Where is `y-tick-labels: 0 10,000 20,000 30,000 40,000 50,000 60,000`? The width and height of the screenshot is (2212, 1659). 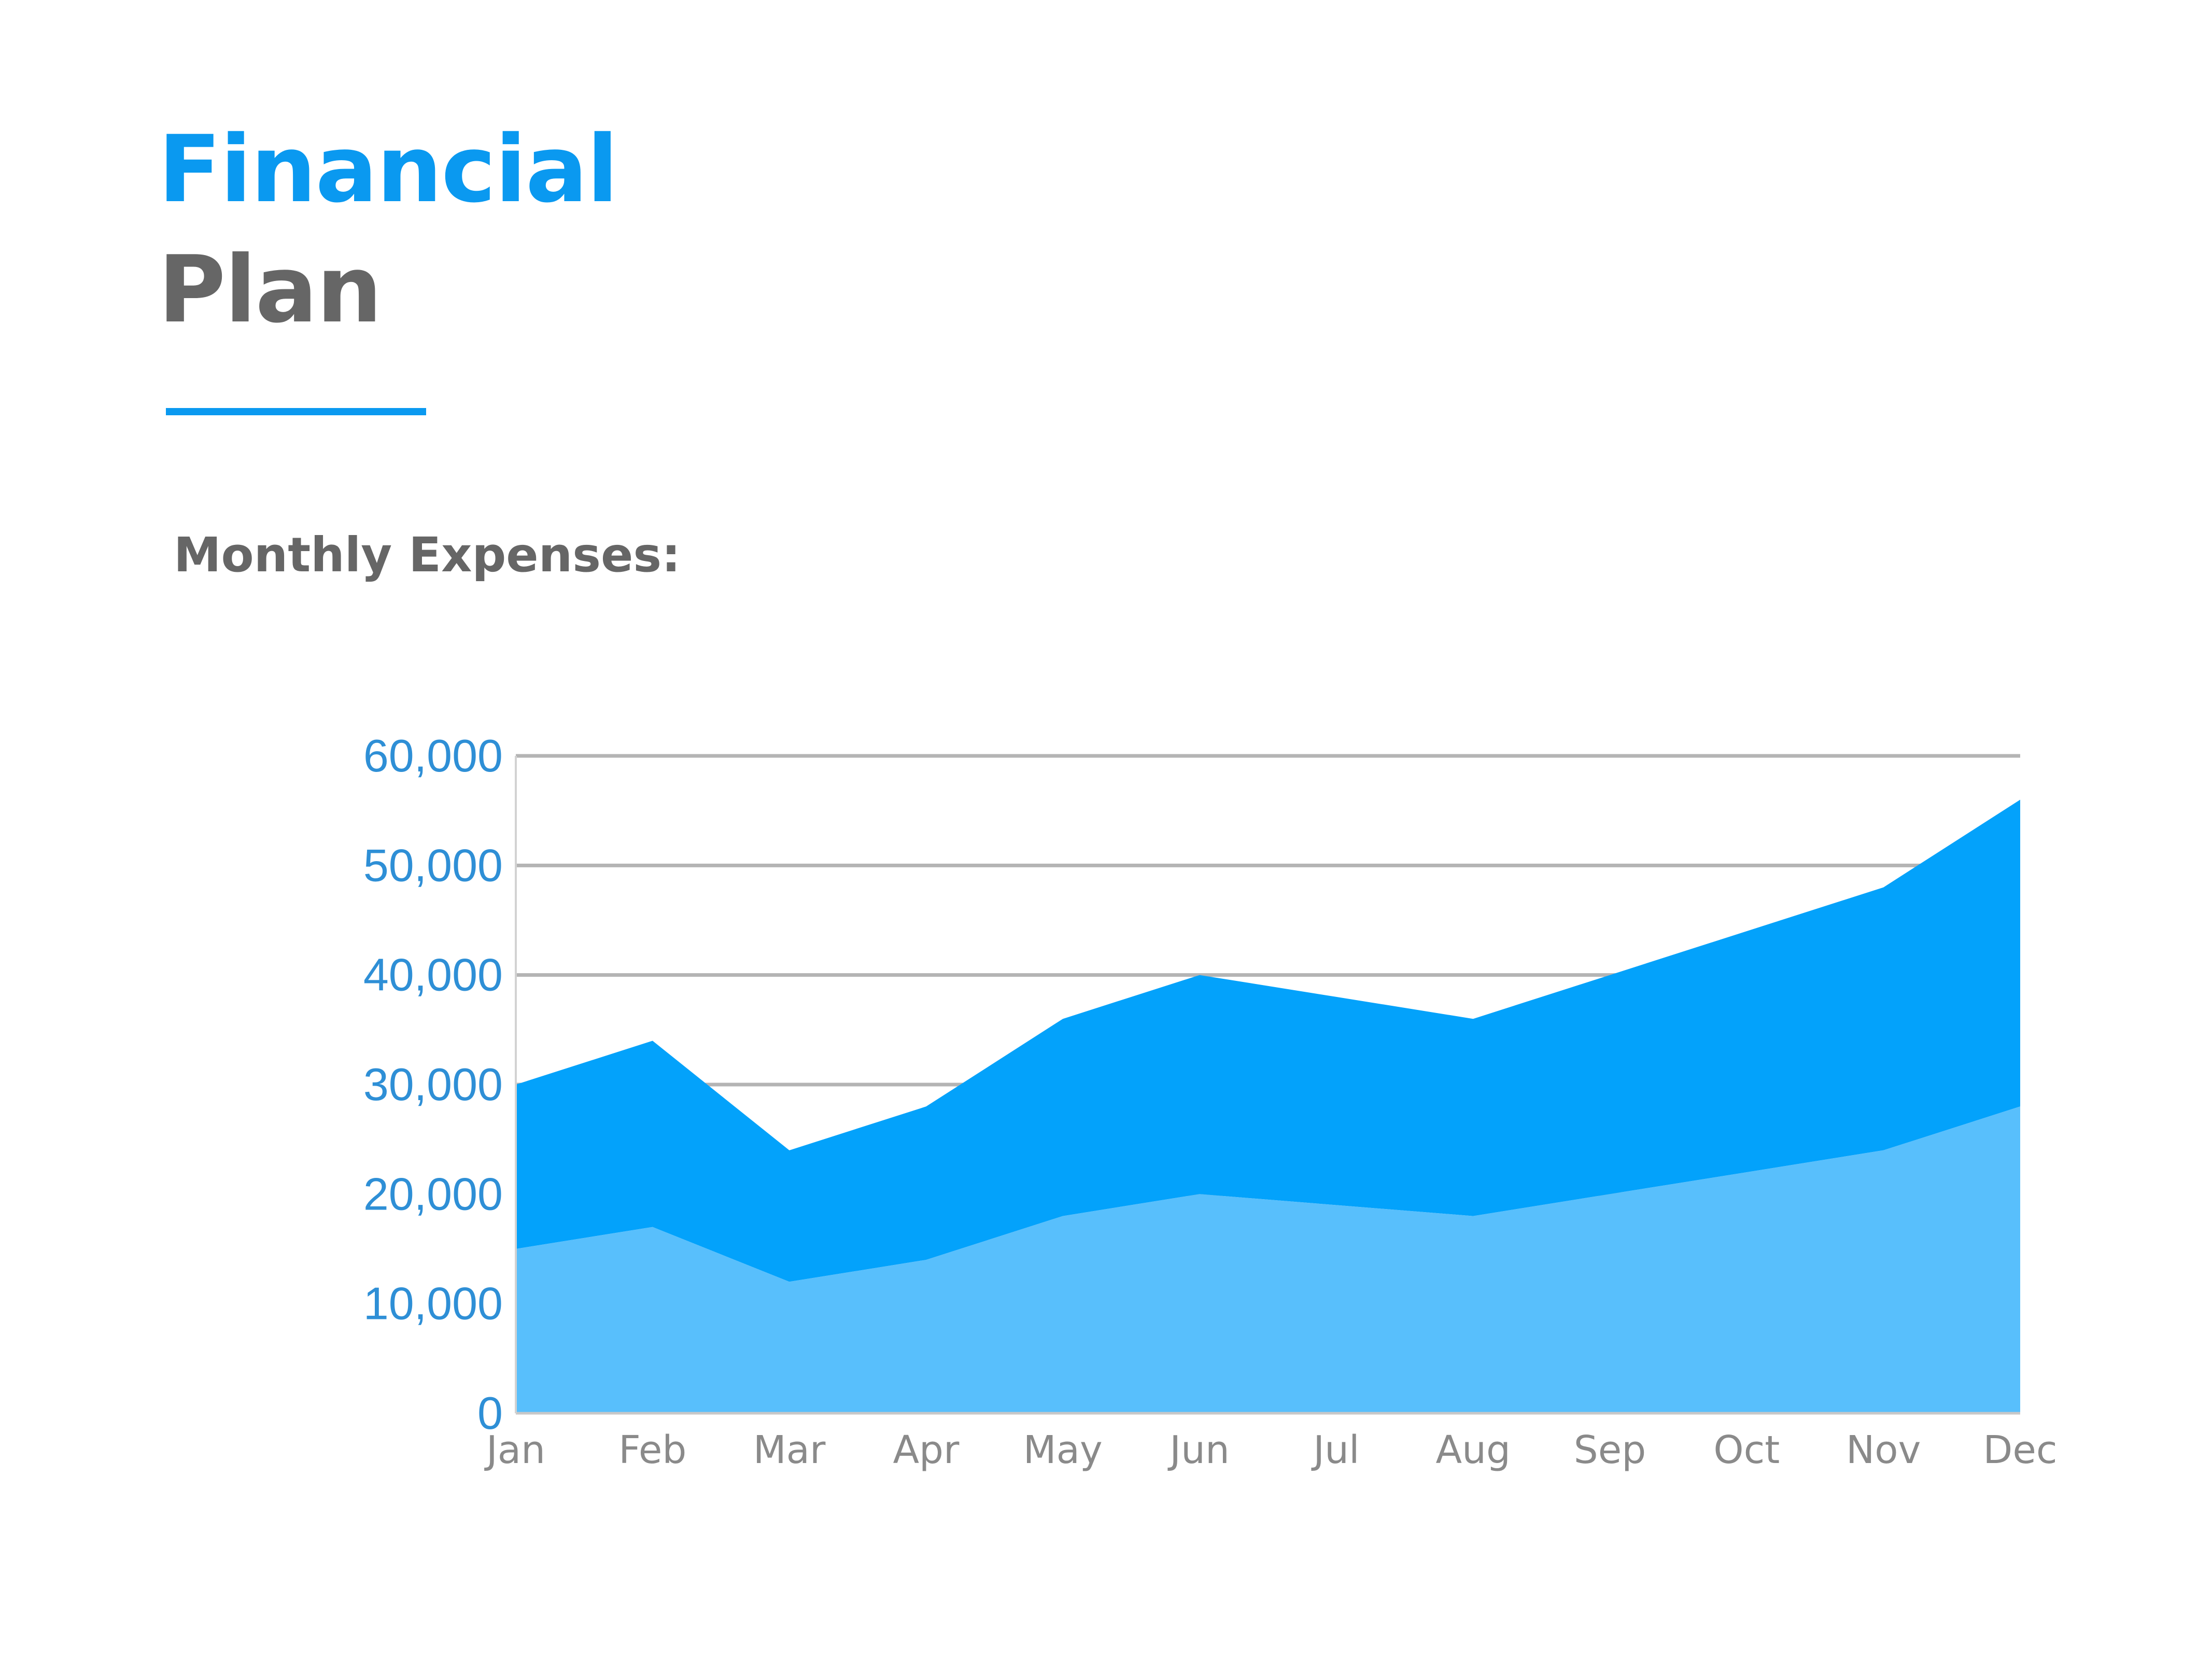
y-tick-labels: 0 10,000 20,000 30,000 40,000 50,000 60,000 is located at coordinates (433, 1085).